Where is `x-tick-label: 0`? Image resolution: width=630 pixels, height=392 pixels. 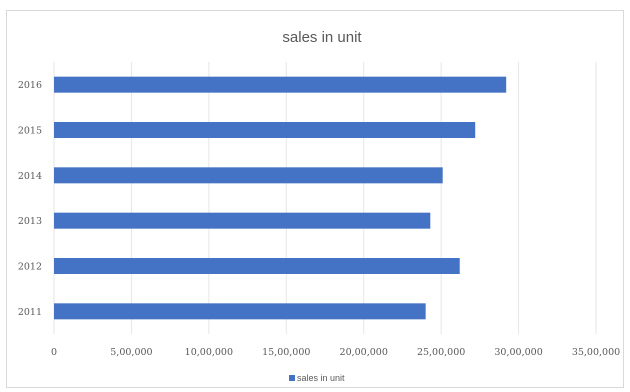
x-tick-label: 0 is located at coordinates (54, 352).